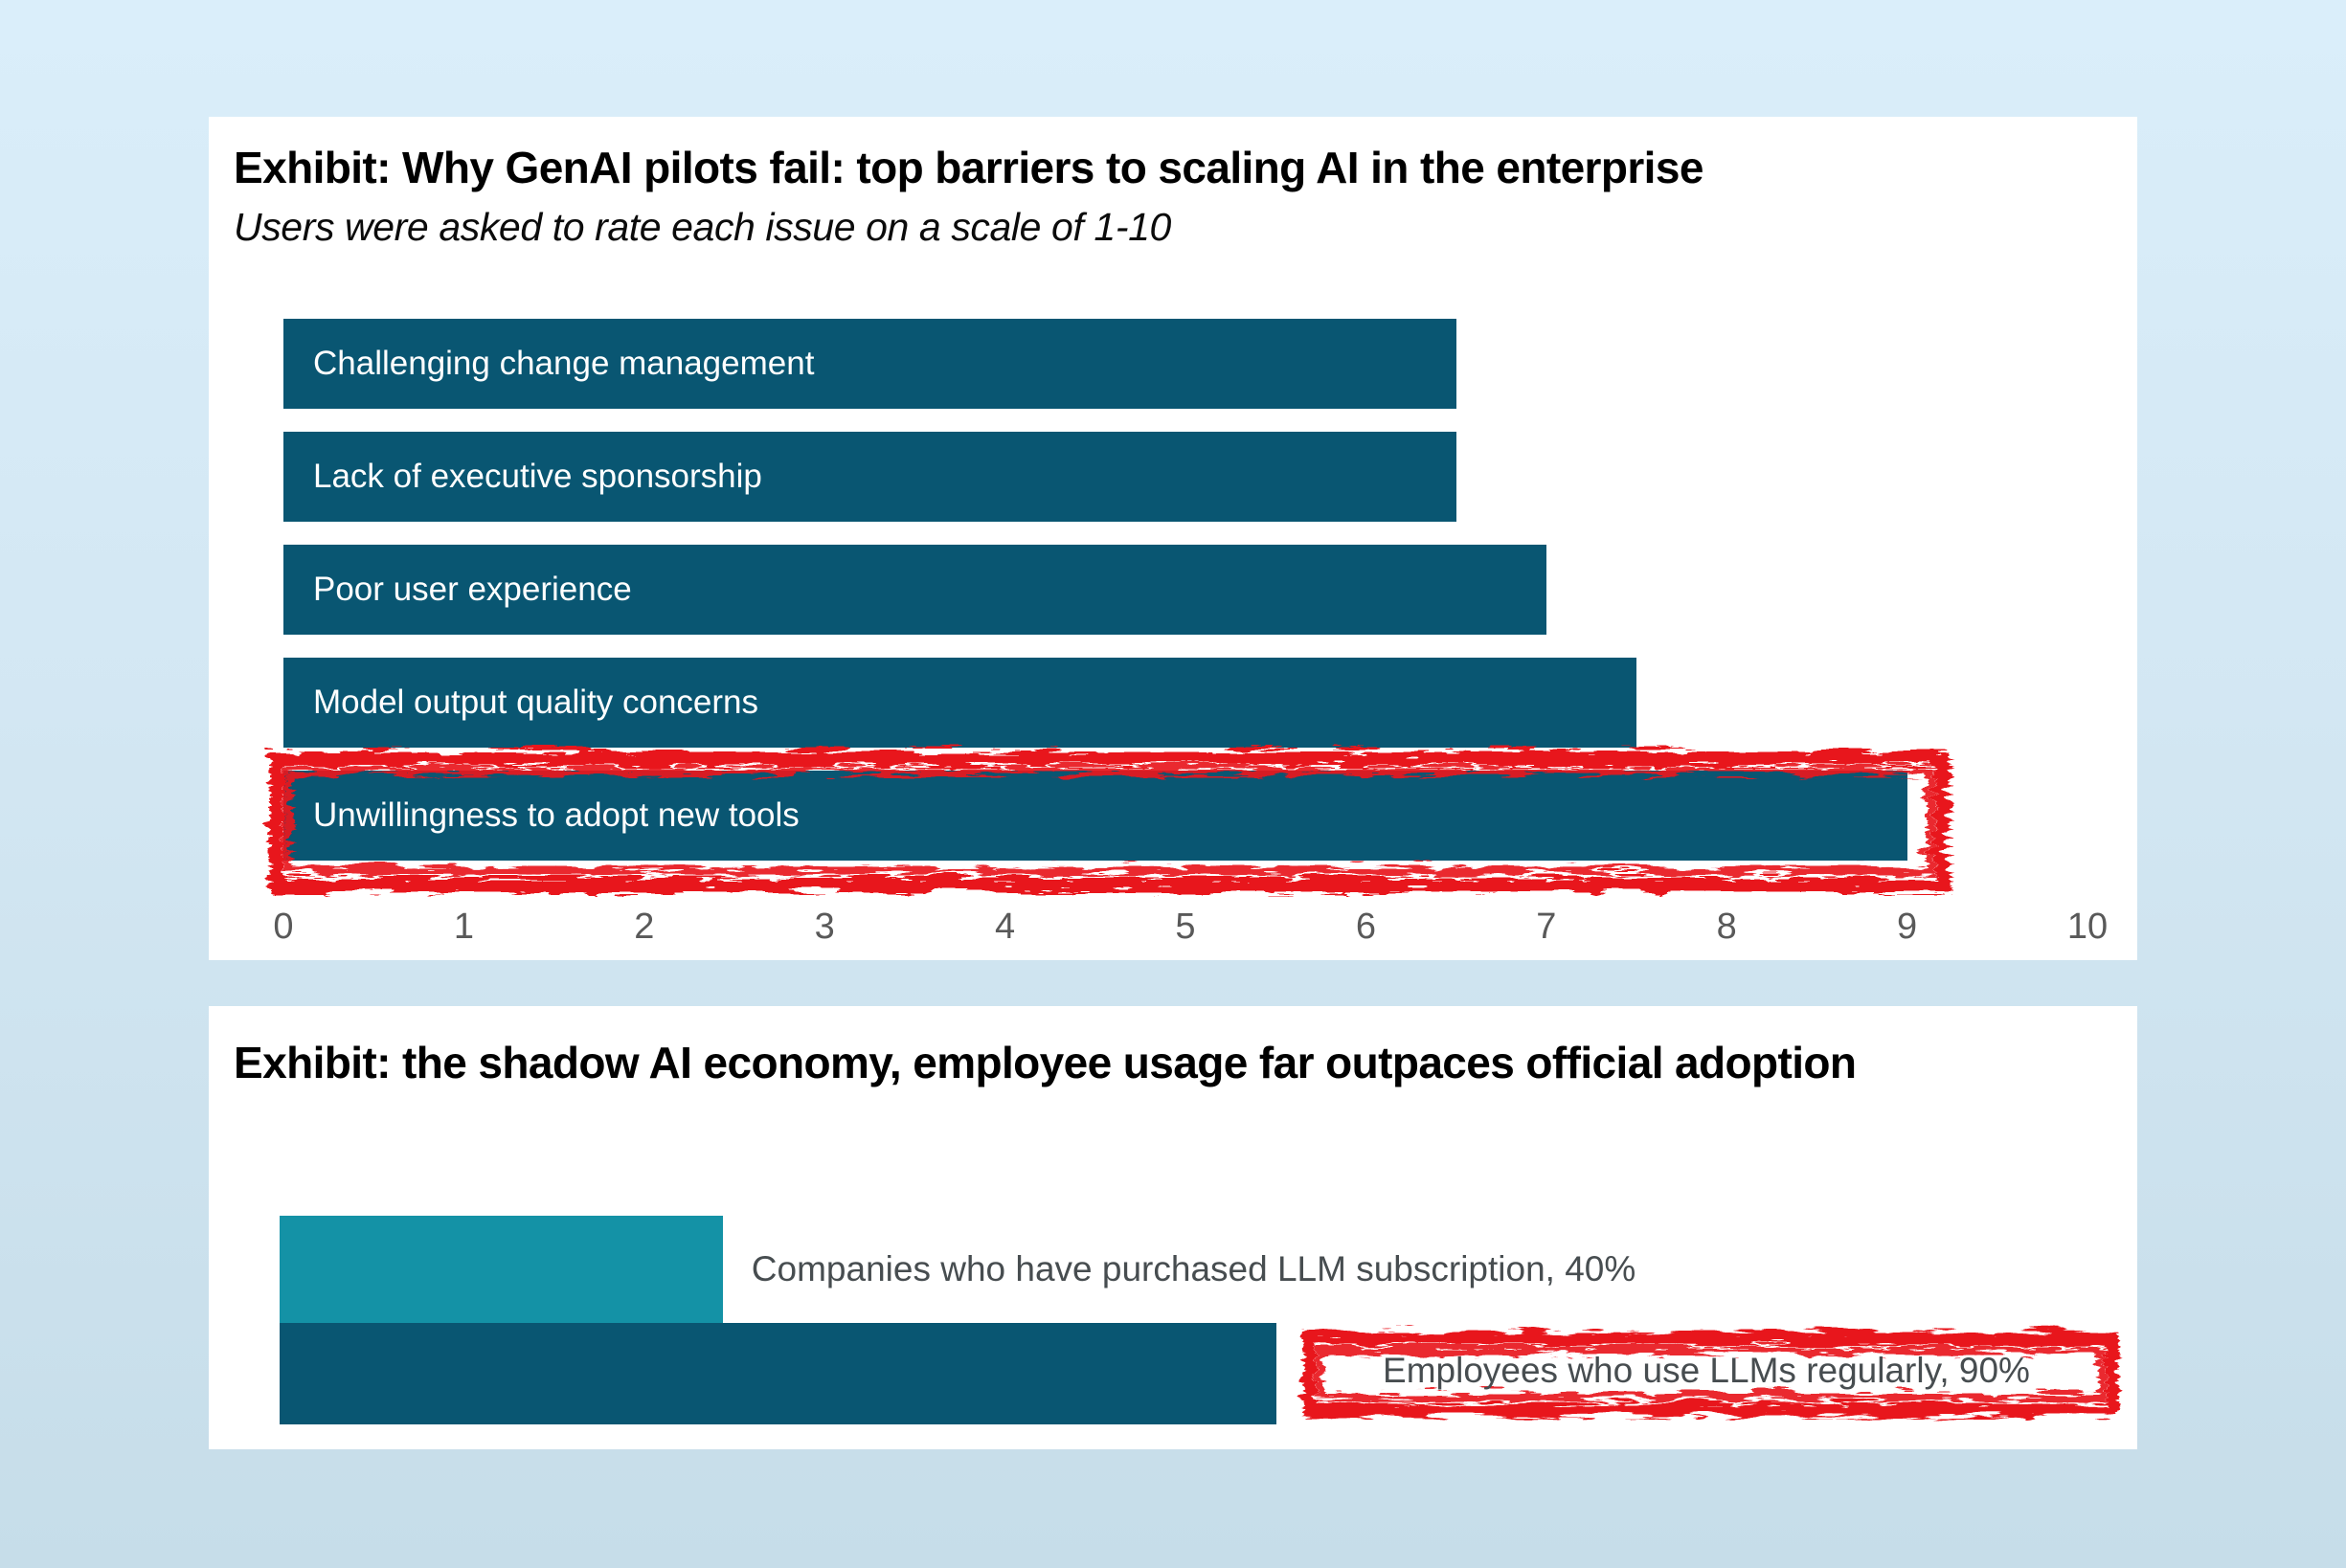  Describe the element at coordinates (1006, 927) in the screenshot. I see `x-axis-tick-label: 4` at that location.